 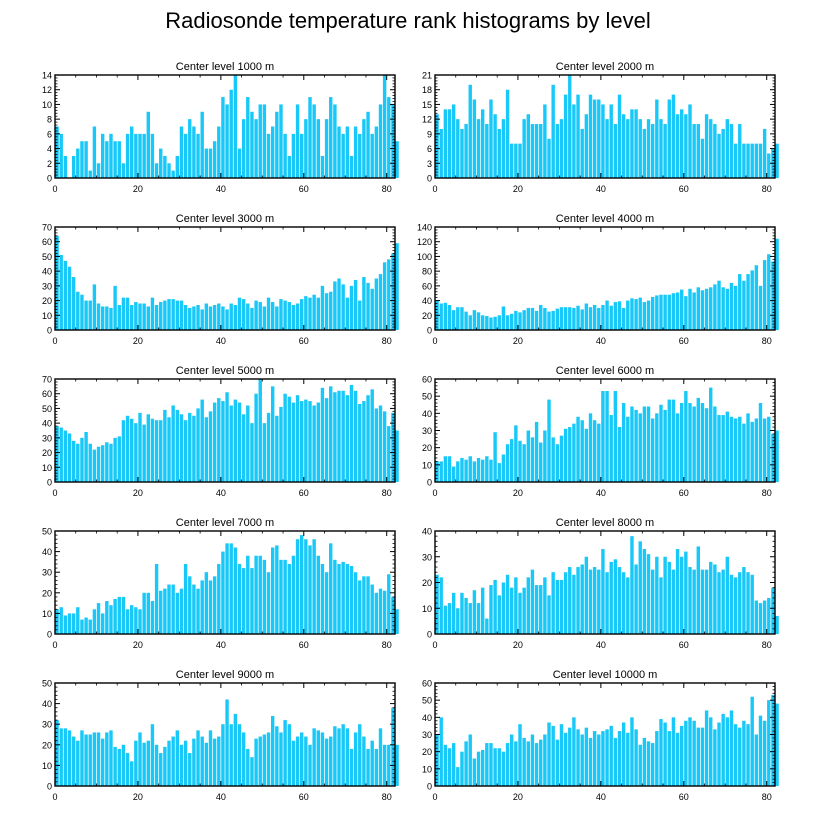 What do you see at coordinates (605, 523) in the screenshot?
I see `panel-title: Center level 8000 m` at bounding box center [605, 523].